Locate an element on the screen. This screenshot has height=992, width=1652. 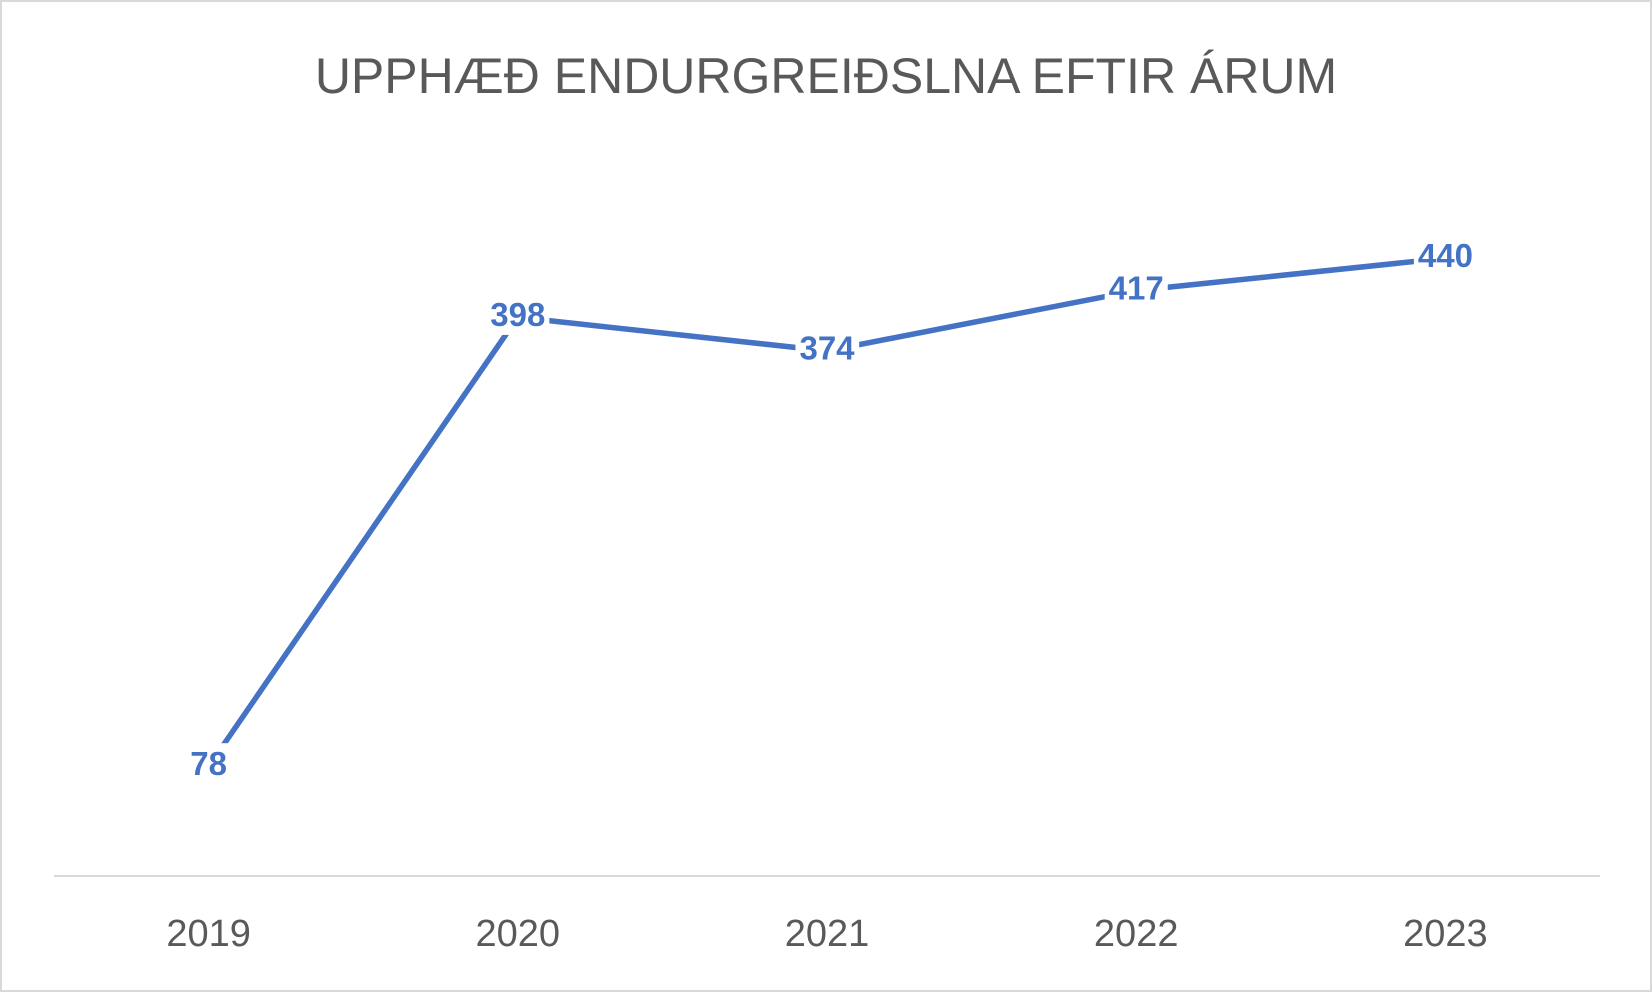
data-label: 417 is located at coordinates (1136, 287).